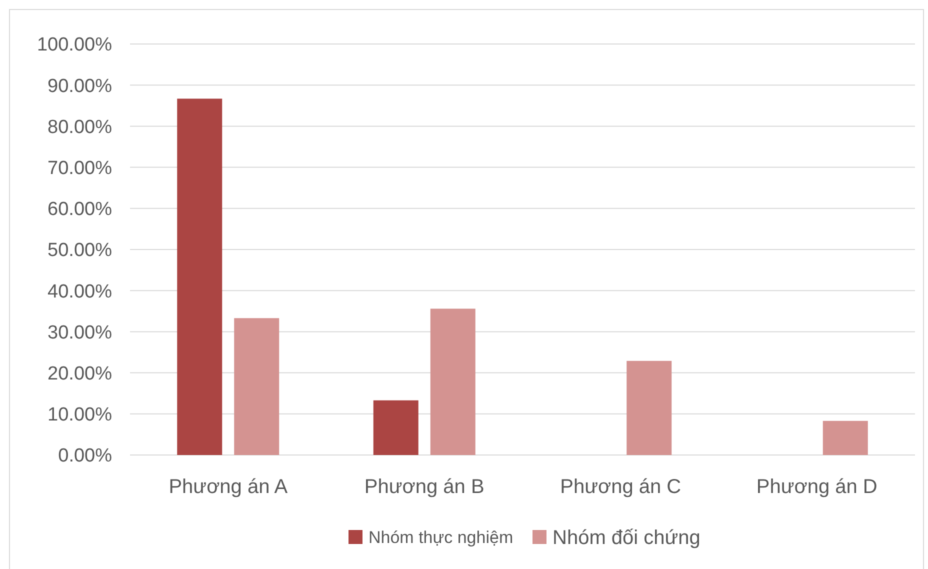 The image size is (928, 569). Describe the element at coordinates (80, 291) in the screenshot. I see `y-tick-label: 40.00%` at that location.